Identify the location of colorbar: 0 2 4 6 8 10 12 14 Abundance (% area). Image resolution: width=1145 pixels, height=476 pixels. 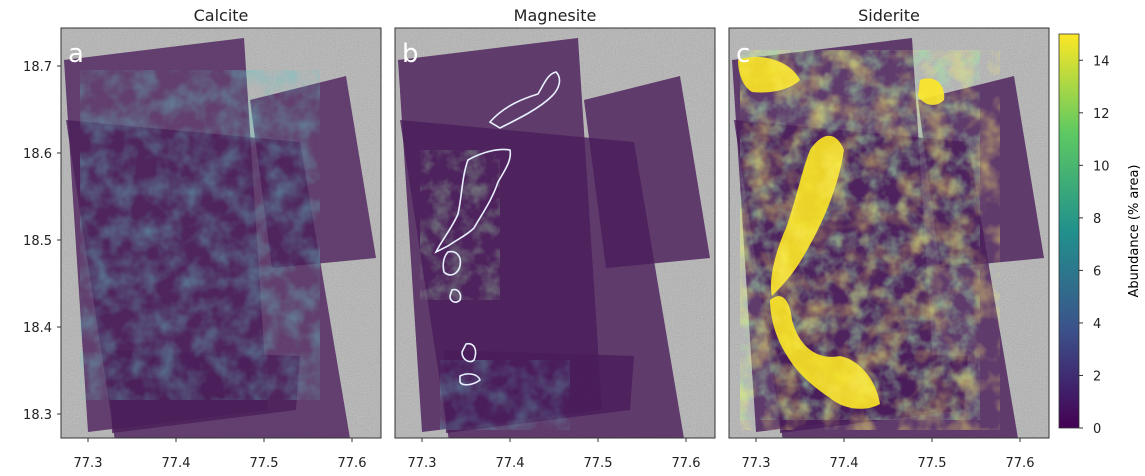
(1100, 235).